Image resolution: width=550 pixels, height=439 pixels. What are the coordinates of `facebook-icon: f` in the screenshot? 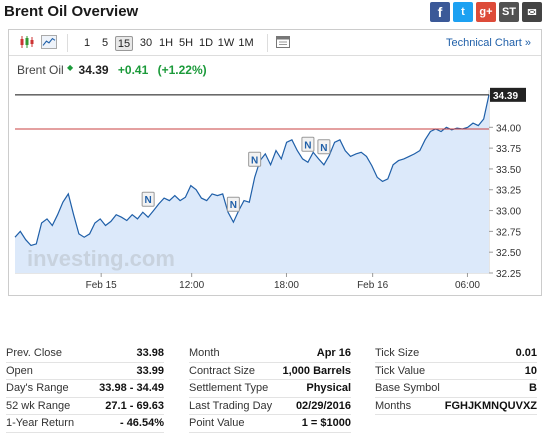 It's located at (440, 12).